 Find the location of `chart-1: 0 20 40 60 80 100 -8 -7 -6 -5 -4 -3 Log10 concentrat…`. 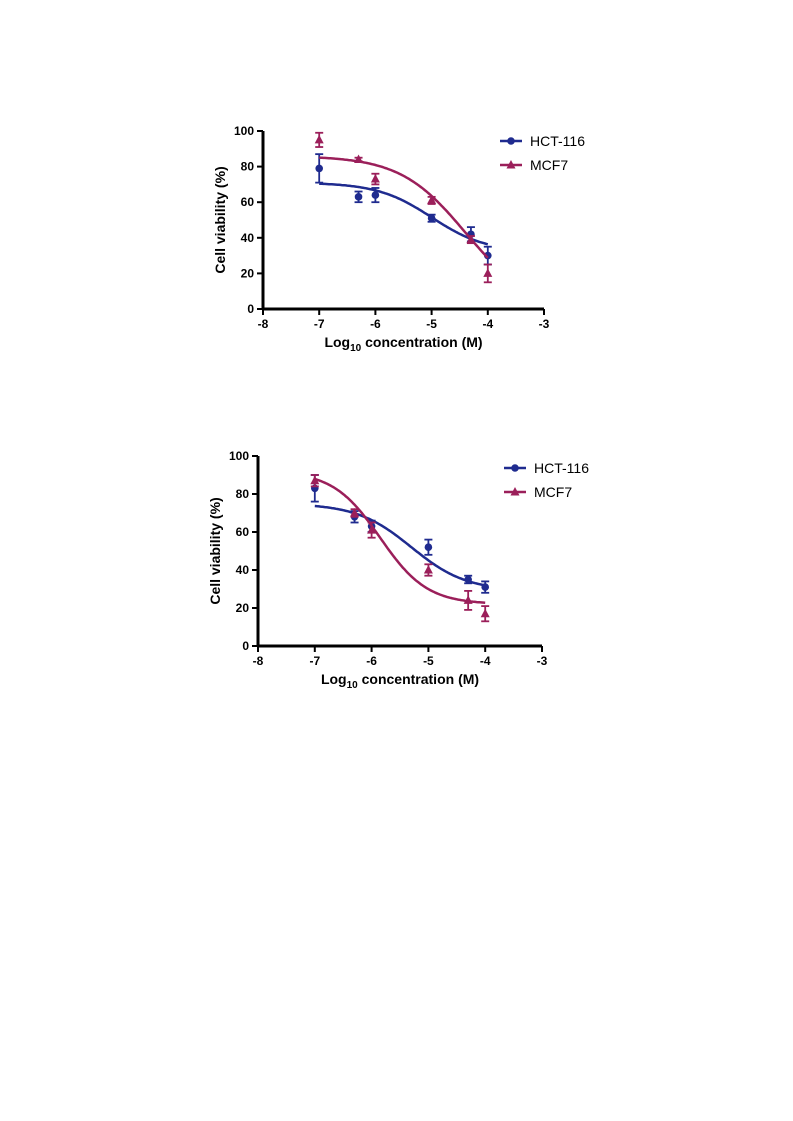

chart-1: 0 20 40 60 80 100 -8 -7 -6 -5 -4 -3 Log10 concentrat… is located at coordinates (398, 238).